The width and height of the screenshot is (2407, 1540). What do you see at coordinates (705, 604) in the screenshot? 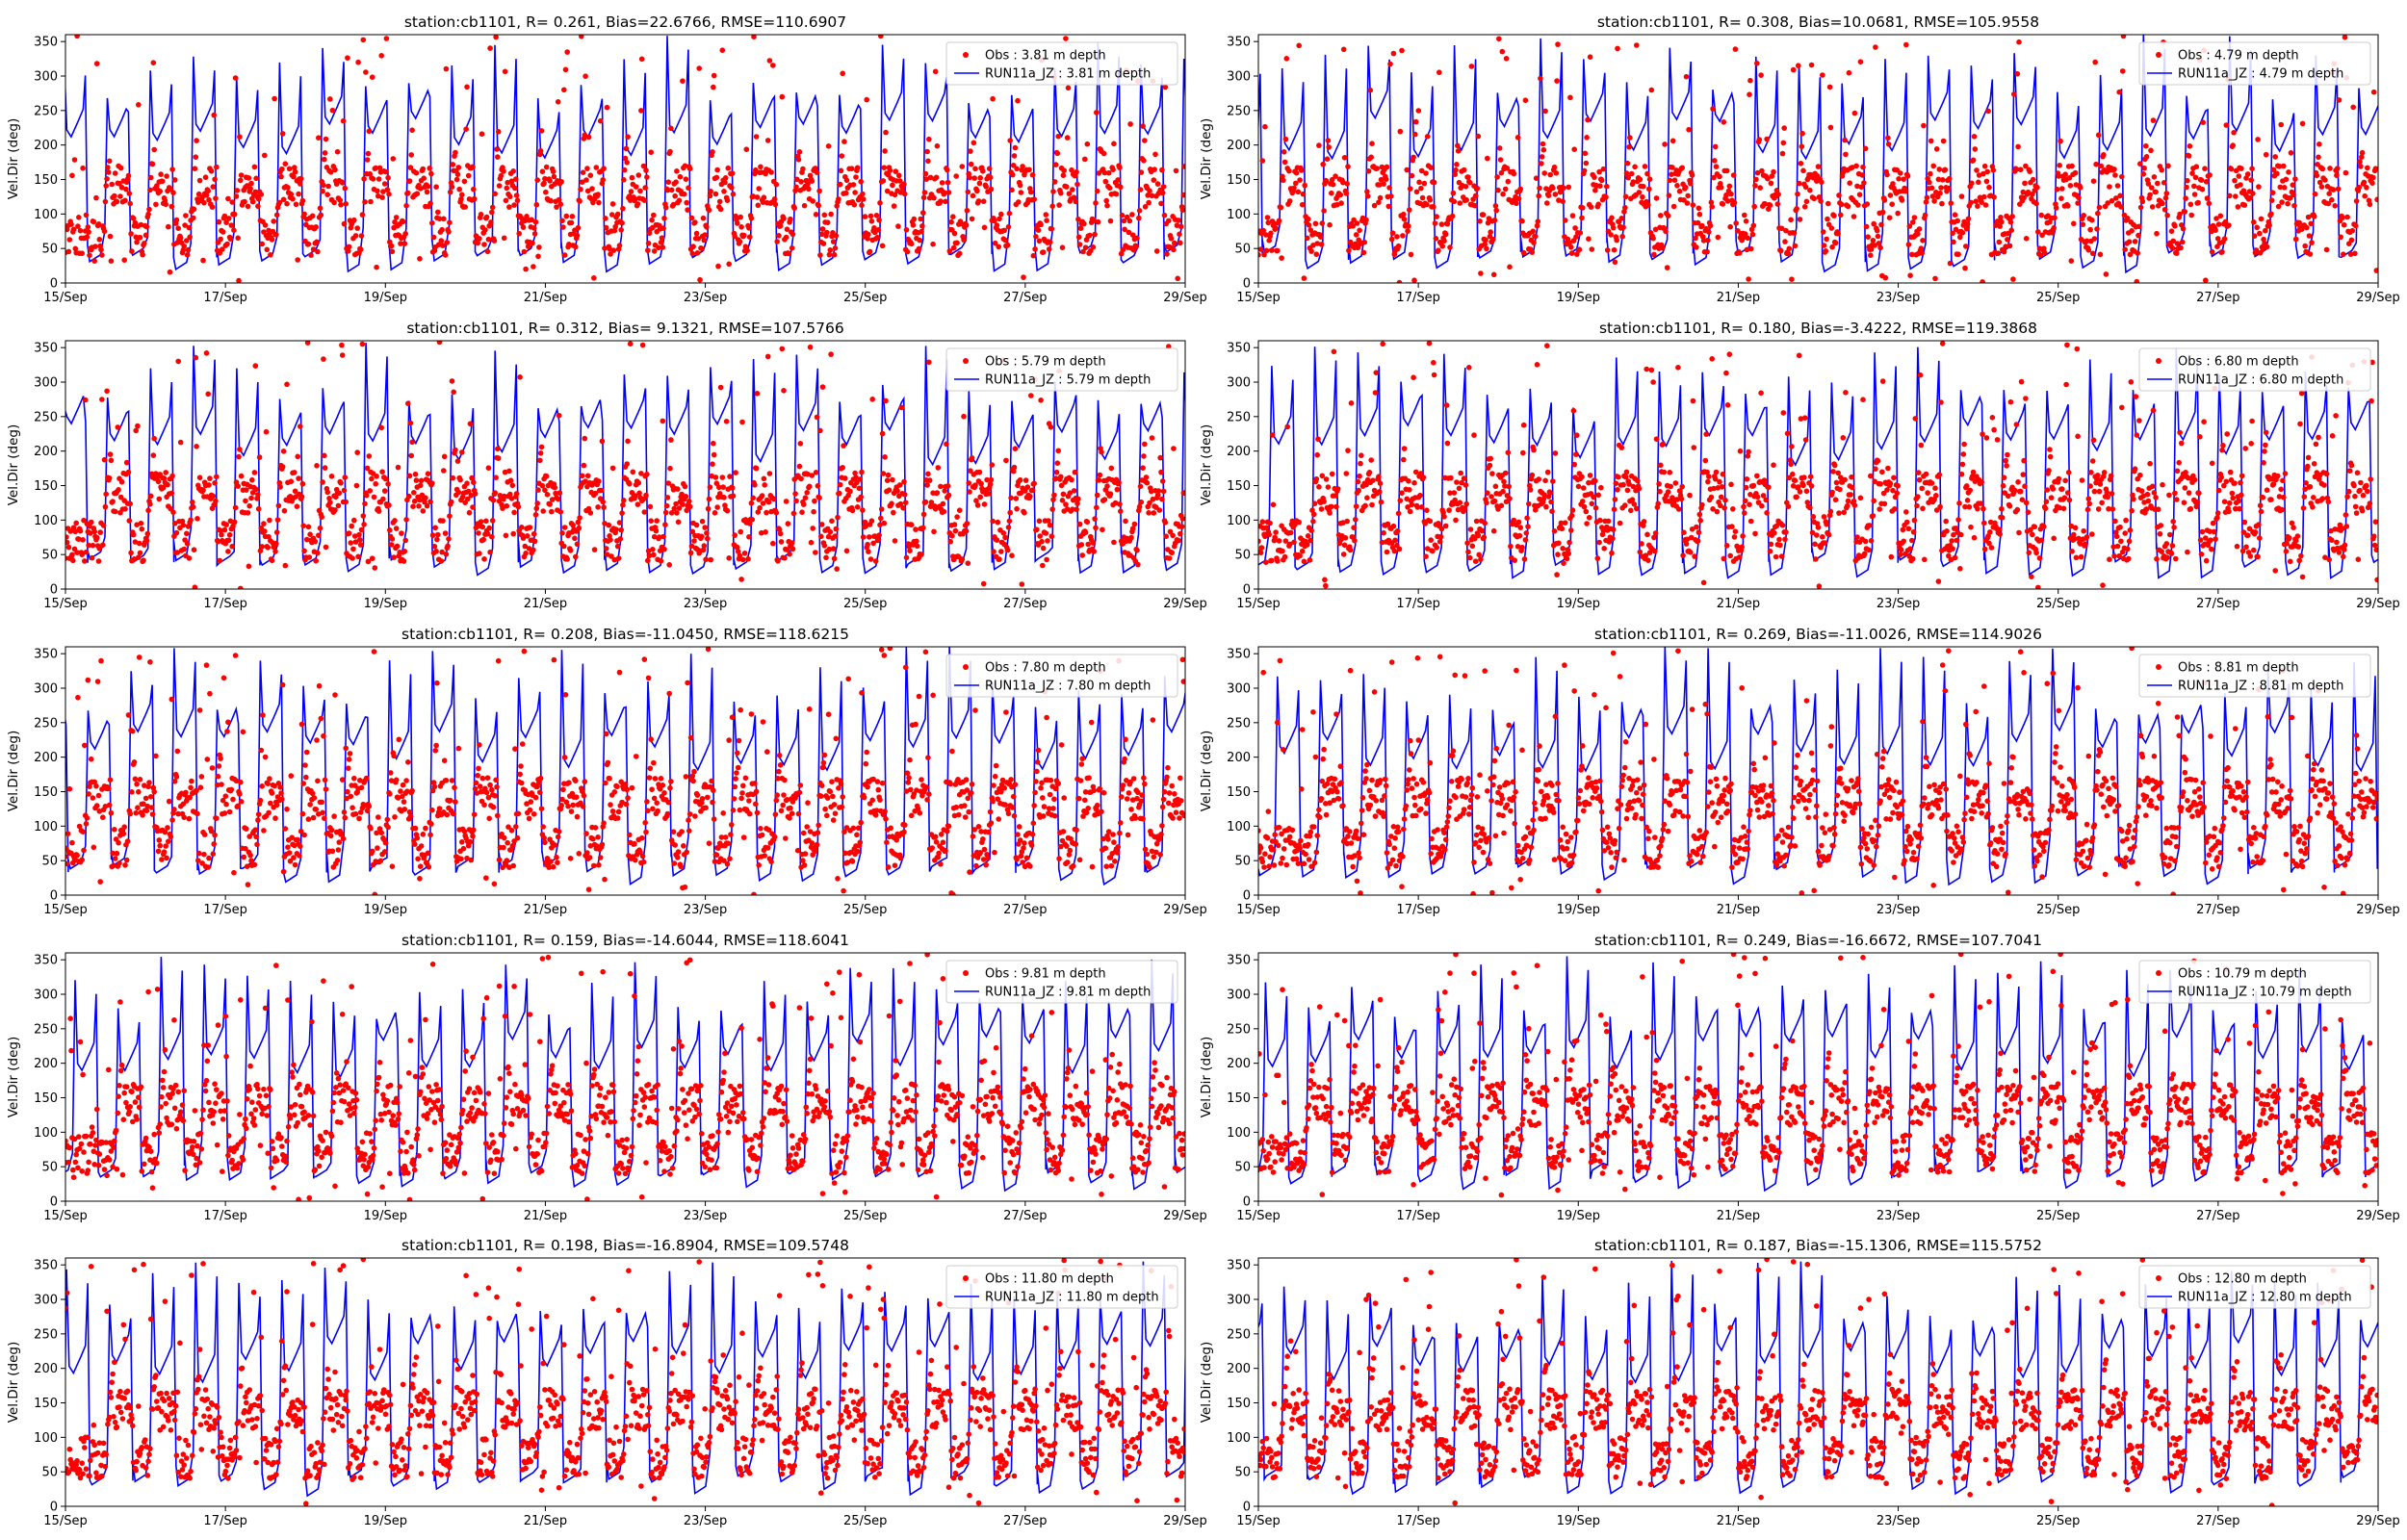
I see `x-tick-label: 23/Sep` at bounding box center [705, 604].